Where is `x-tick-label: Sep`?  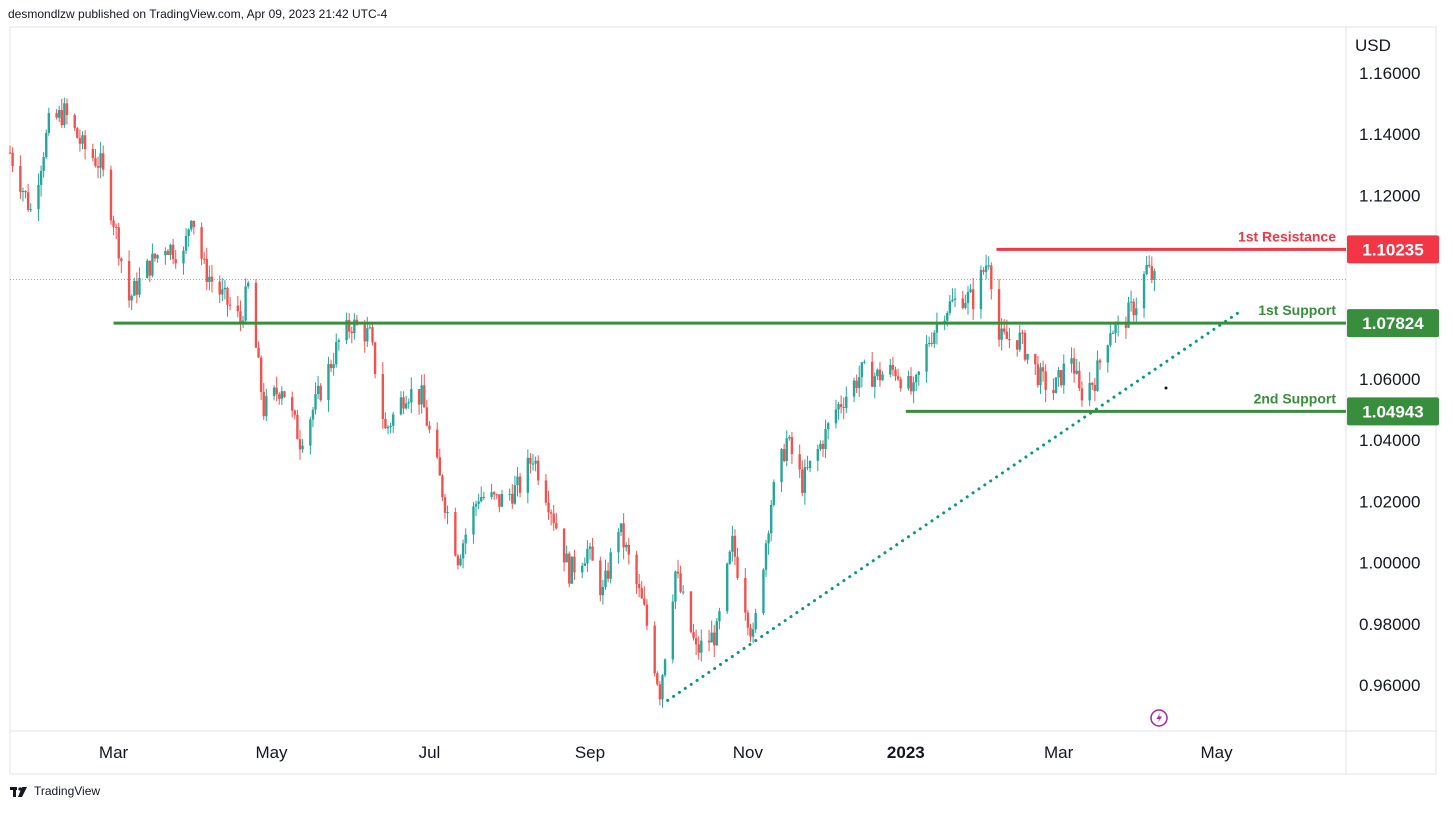
x-tick-label: Sep is located at coordinates (590, 752).